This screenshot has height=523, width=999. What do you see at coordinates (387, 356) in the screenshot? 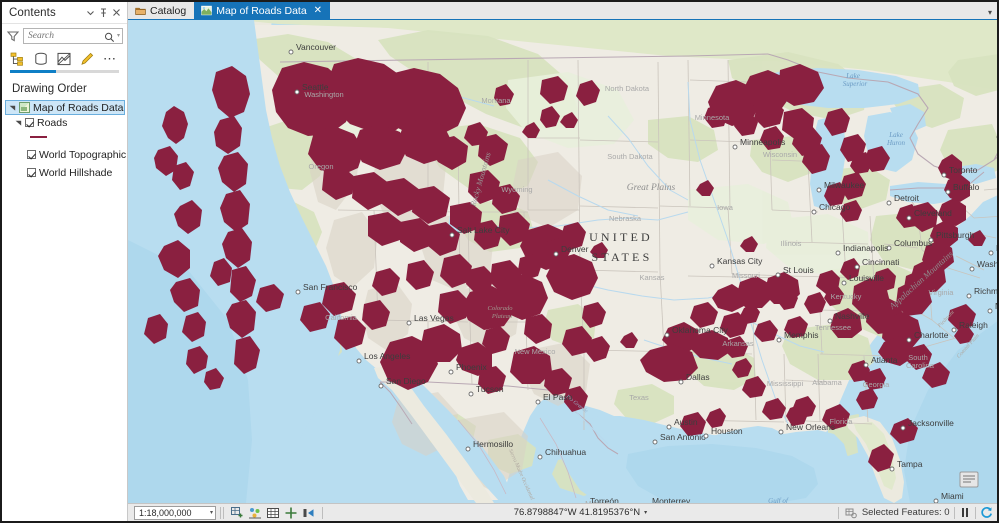
I see `city-label: Los Angeles` at bounding box center [387, 356].